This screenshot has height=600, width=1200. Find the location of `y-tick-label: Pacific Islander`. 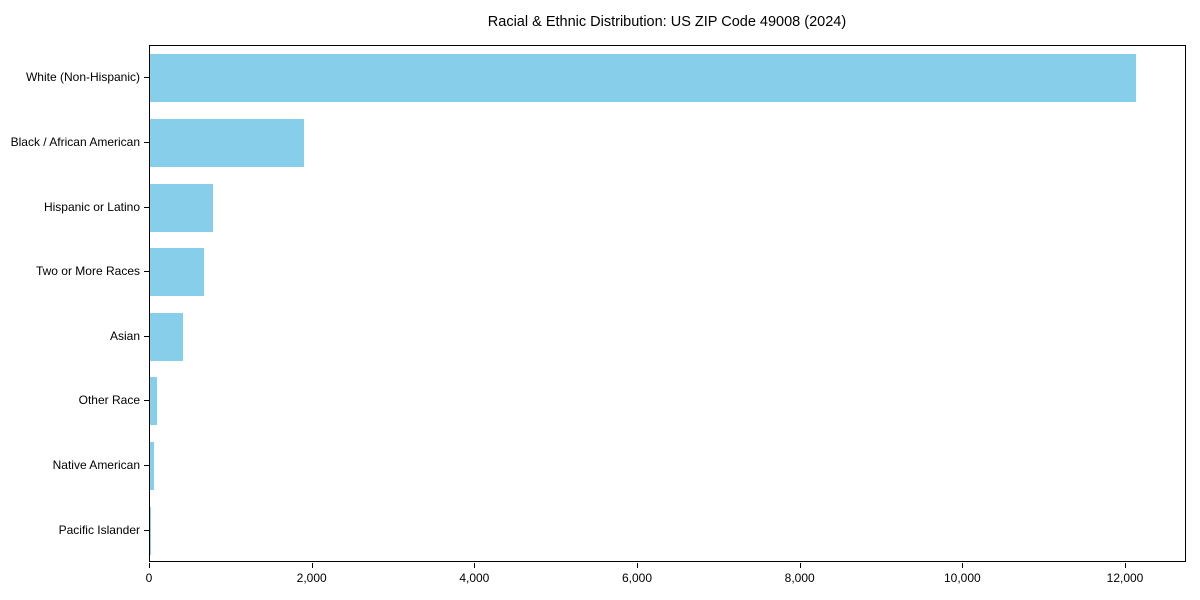

y-tick-label: Pacific Islander is located at coordinates (99, 529).